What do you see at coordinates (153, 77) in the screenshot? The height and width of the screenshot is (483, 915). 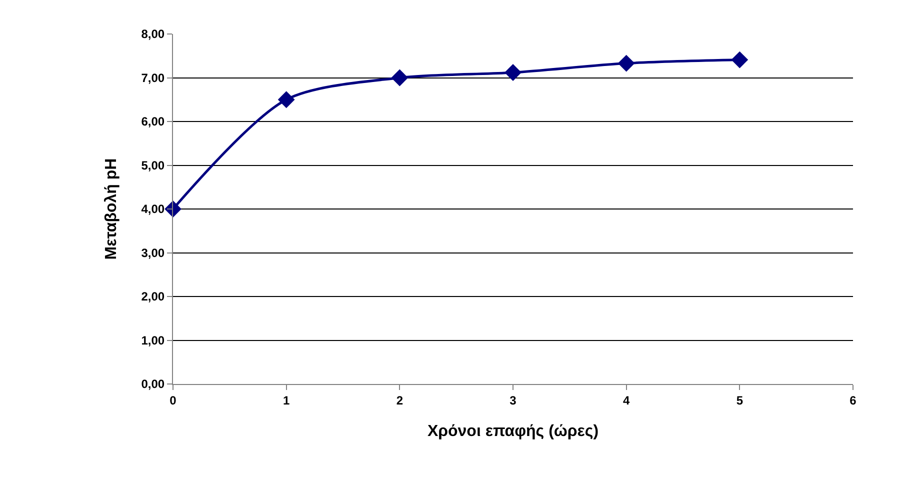 I see `y-tick-label: 7,00` at bounding box center [153, 77].